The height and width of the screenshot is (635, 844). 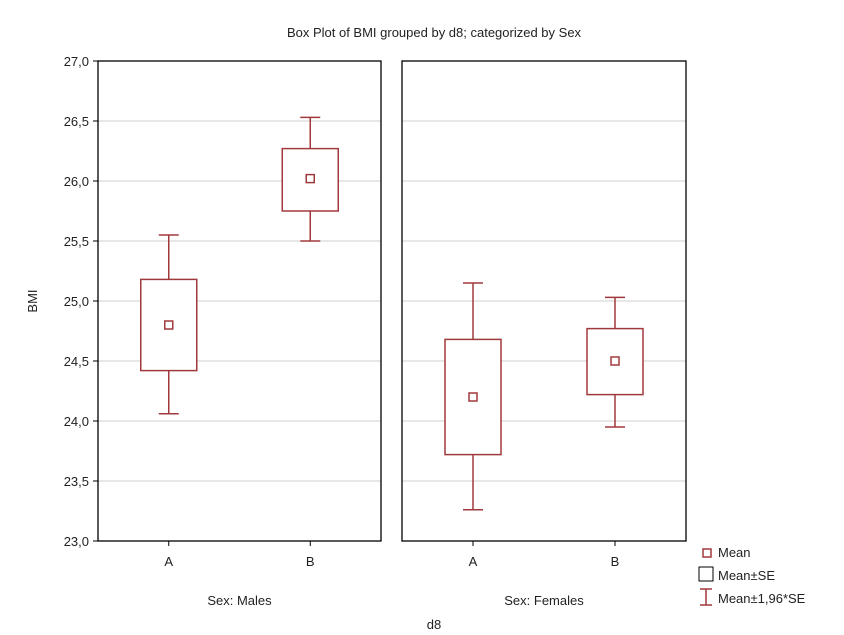 I want to click on y-tick-label: 24,5, so click(x=76, y=361).